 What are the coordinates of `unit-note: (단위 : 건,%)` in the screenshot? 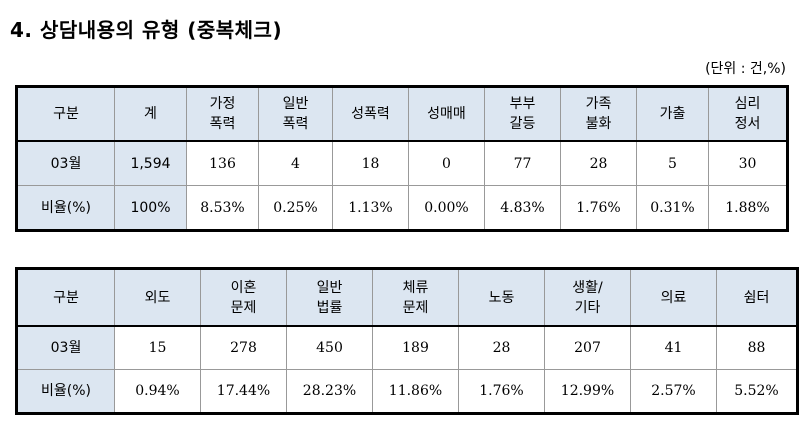 It's located at (745, 69).